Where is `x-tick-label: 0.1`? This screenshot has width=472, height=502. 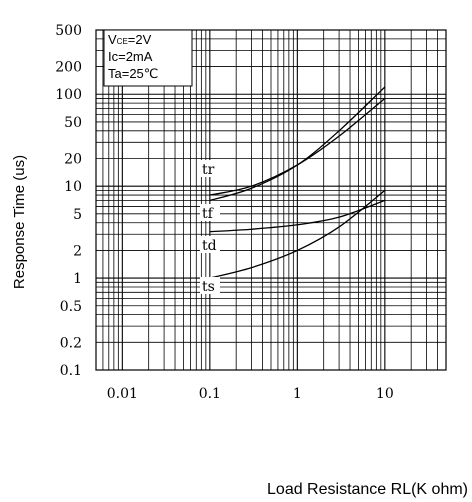
x-tick-label: 0.1 is located at coordinates (210, 394).